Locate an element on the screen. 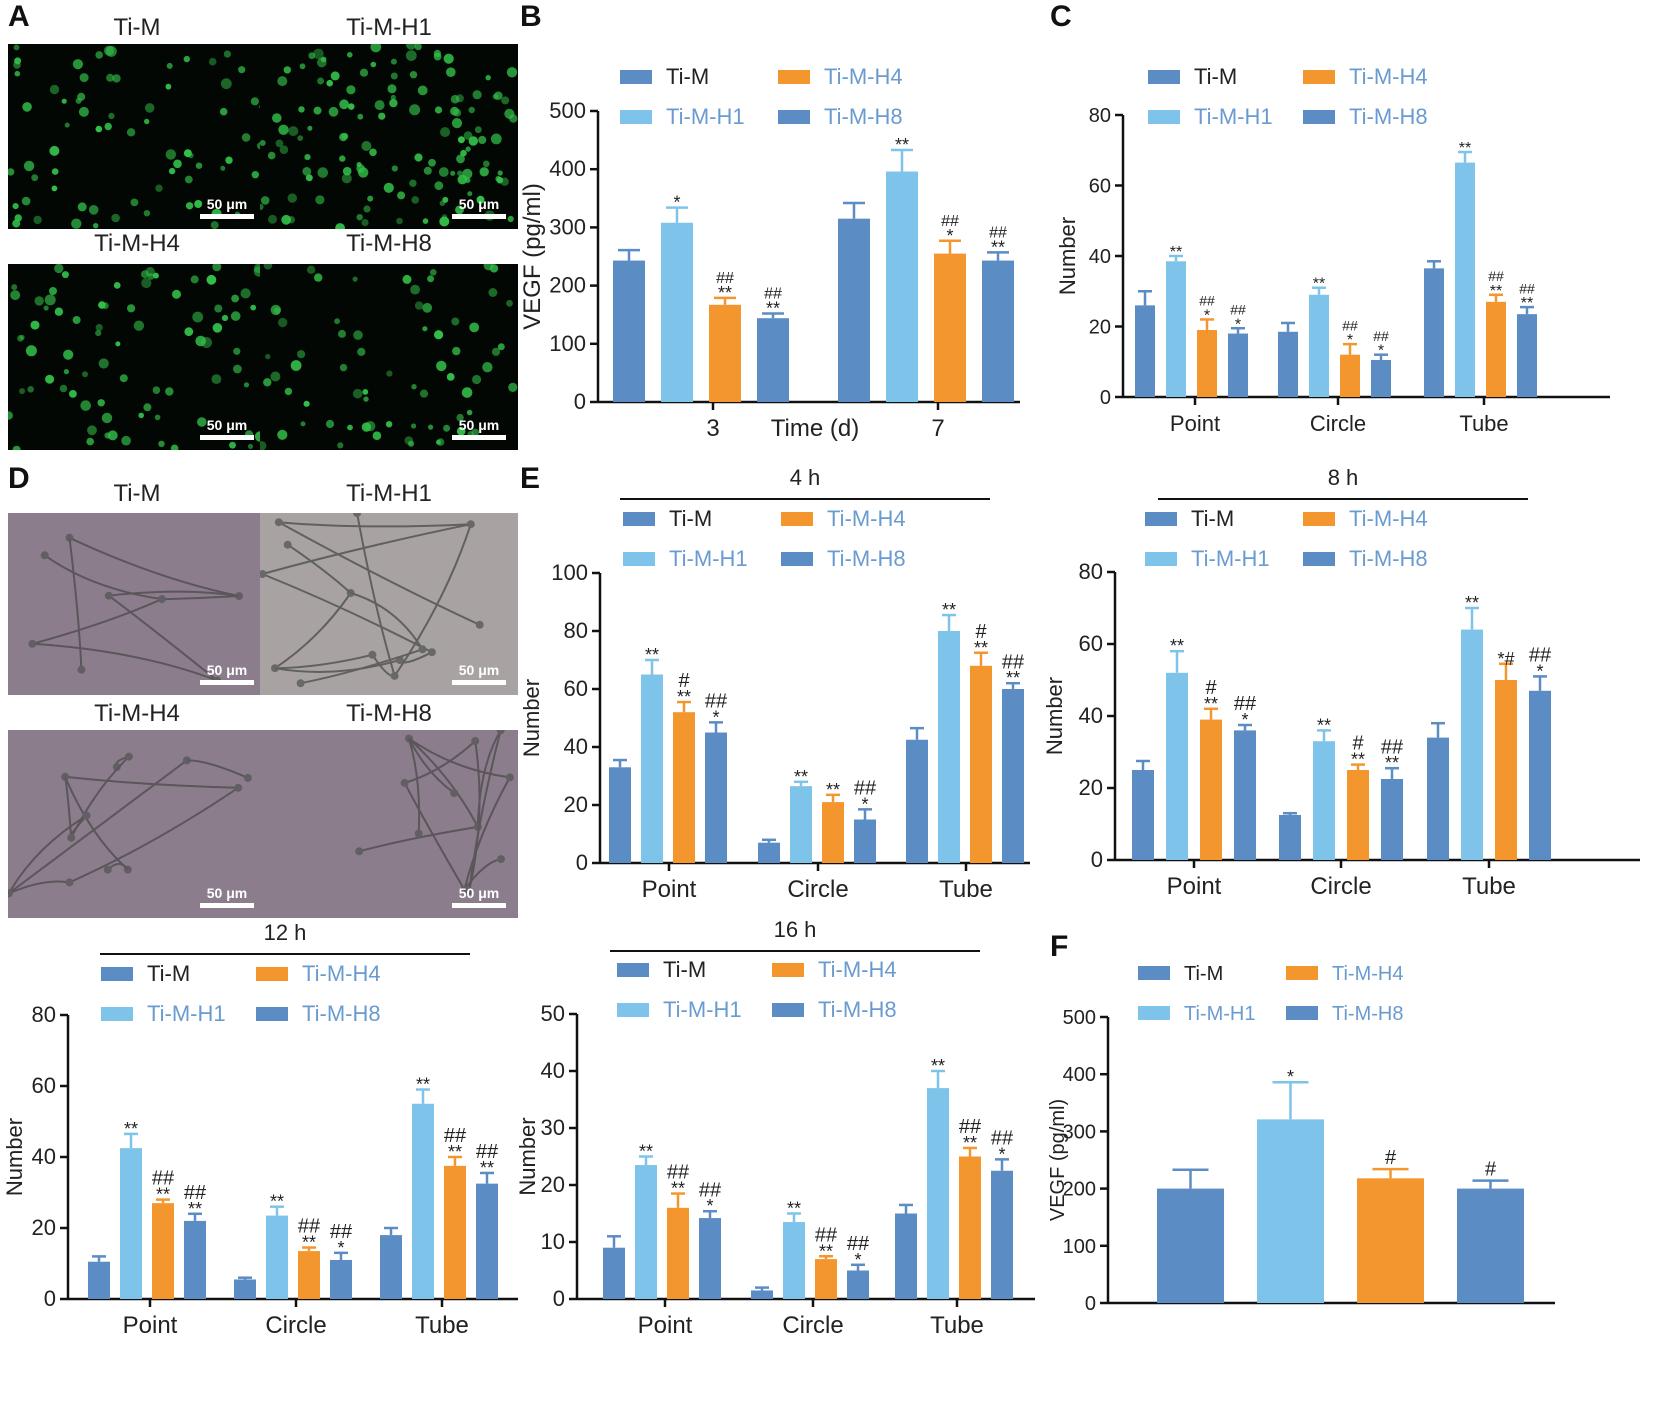 The width and height of the screenshot is (1655, 1414). x-tick-label: Circle is located at coordinates (817, 889).